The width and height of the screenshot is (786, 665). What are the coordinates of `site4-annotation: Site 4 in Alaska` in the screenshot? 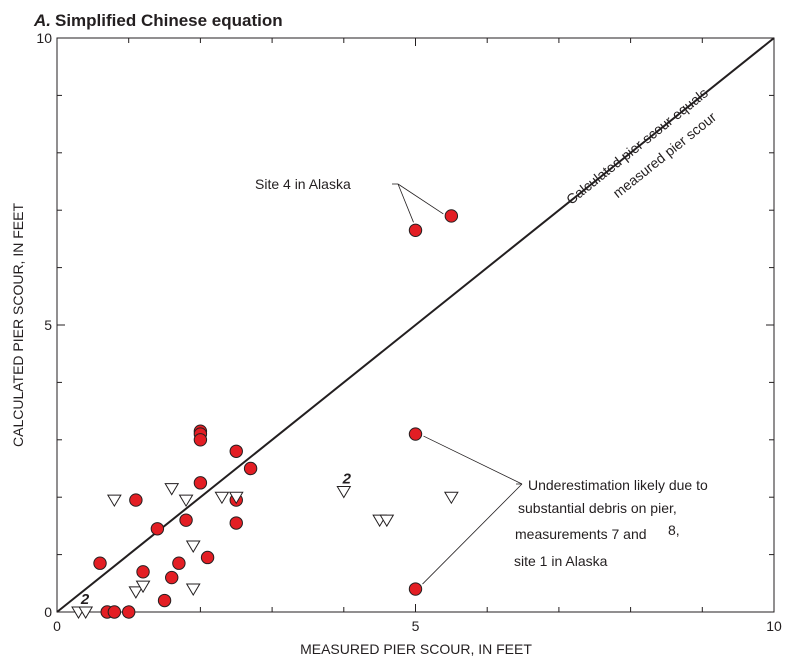 It's located at (303, 184).